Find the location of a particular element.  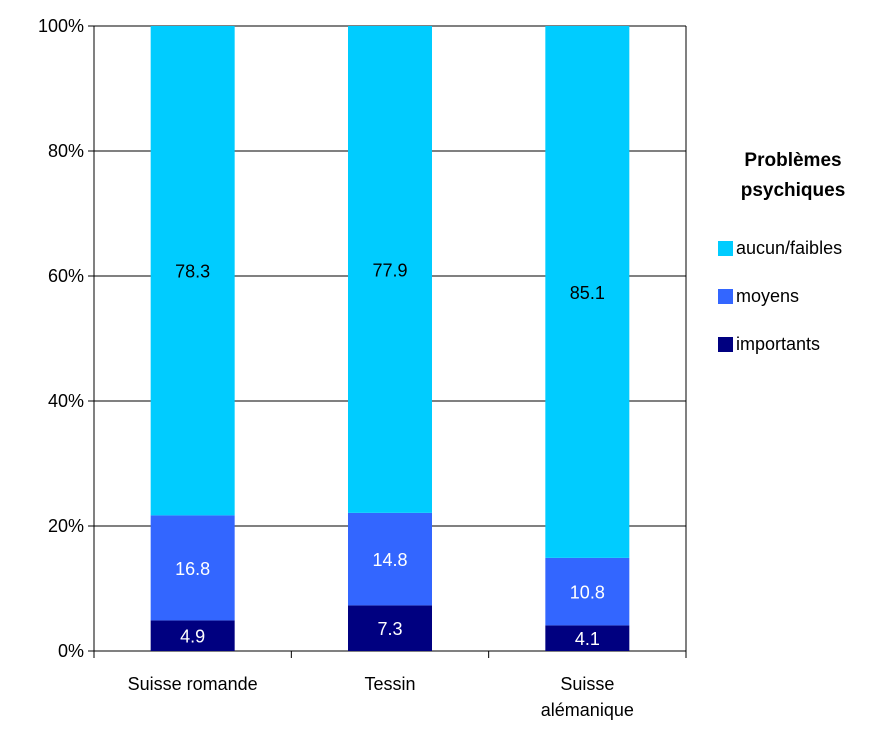

data-label: 10.8 is located at coordinates (587, 593).